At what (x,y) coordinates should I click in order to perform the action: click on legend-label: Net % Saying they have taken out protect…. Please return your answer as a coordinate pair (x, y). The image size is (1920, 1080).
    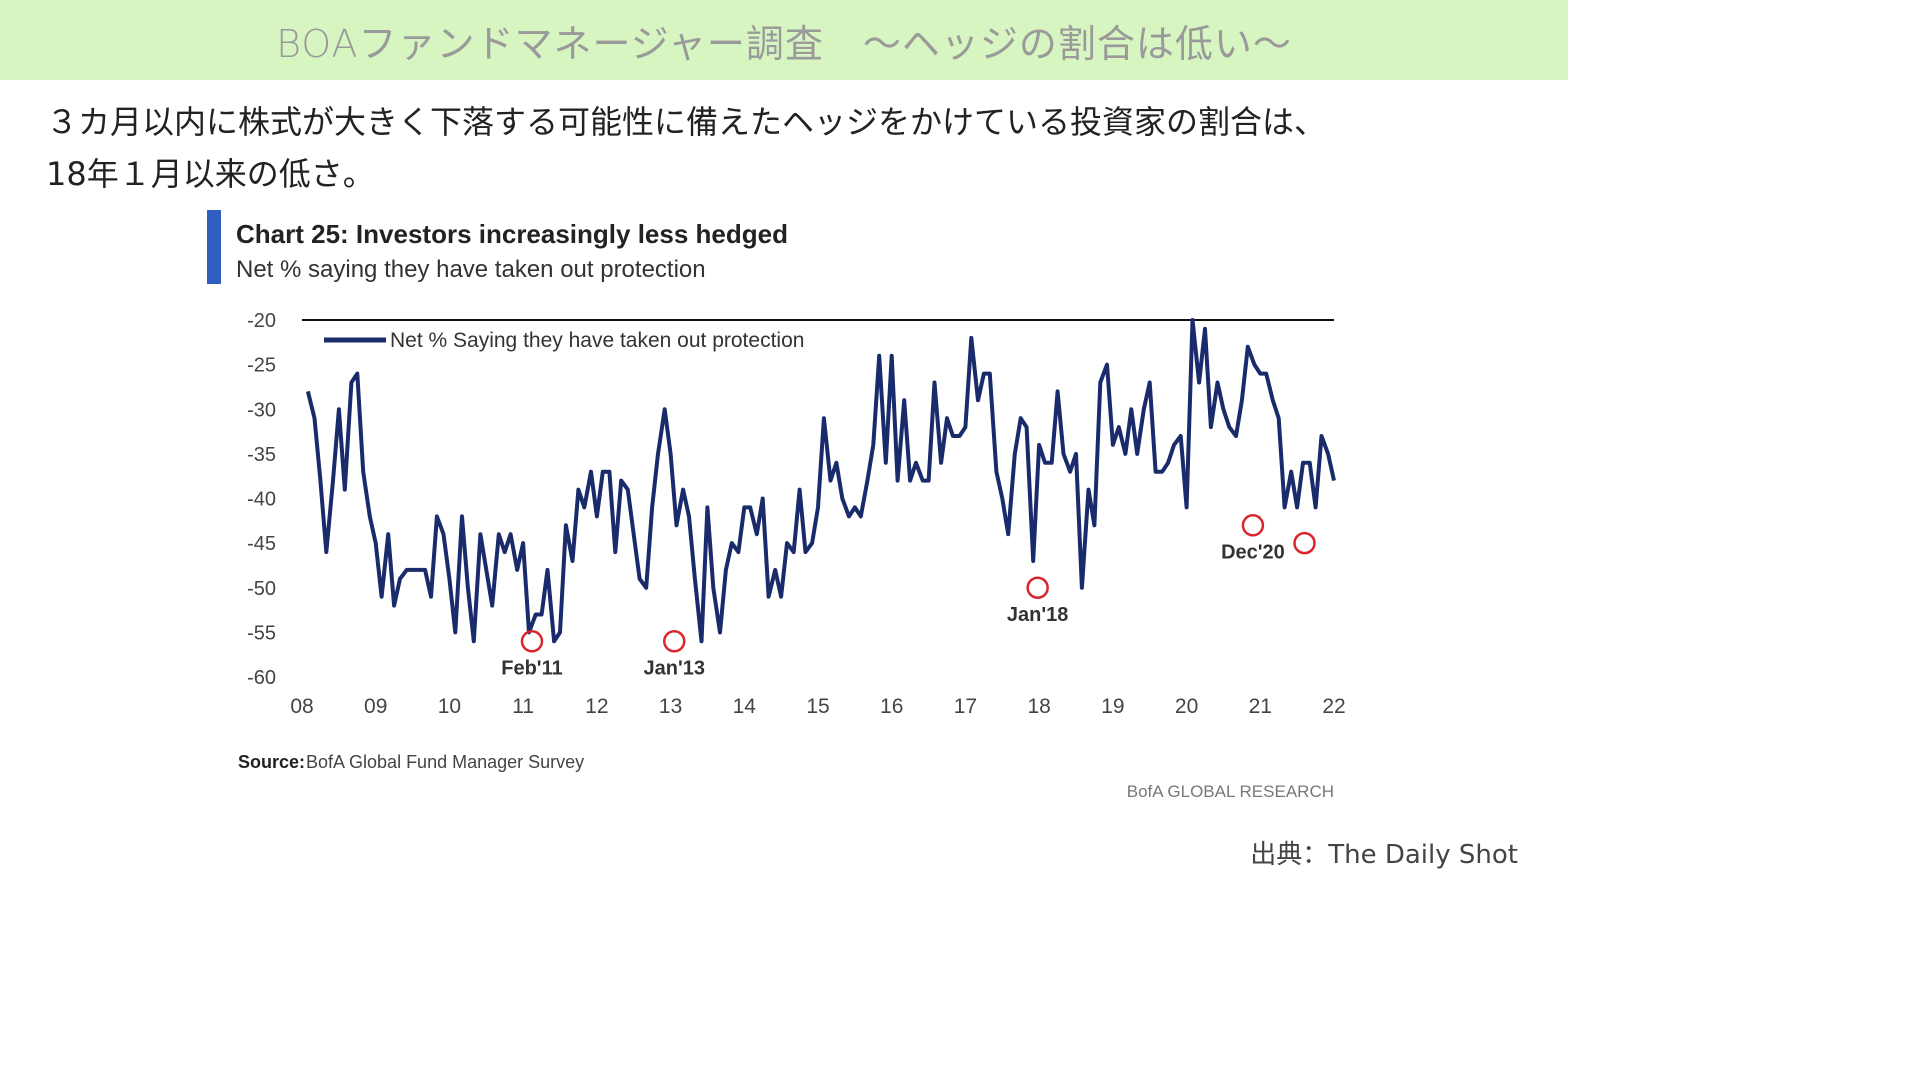
    Looking at the image, I should click on (597, 340).